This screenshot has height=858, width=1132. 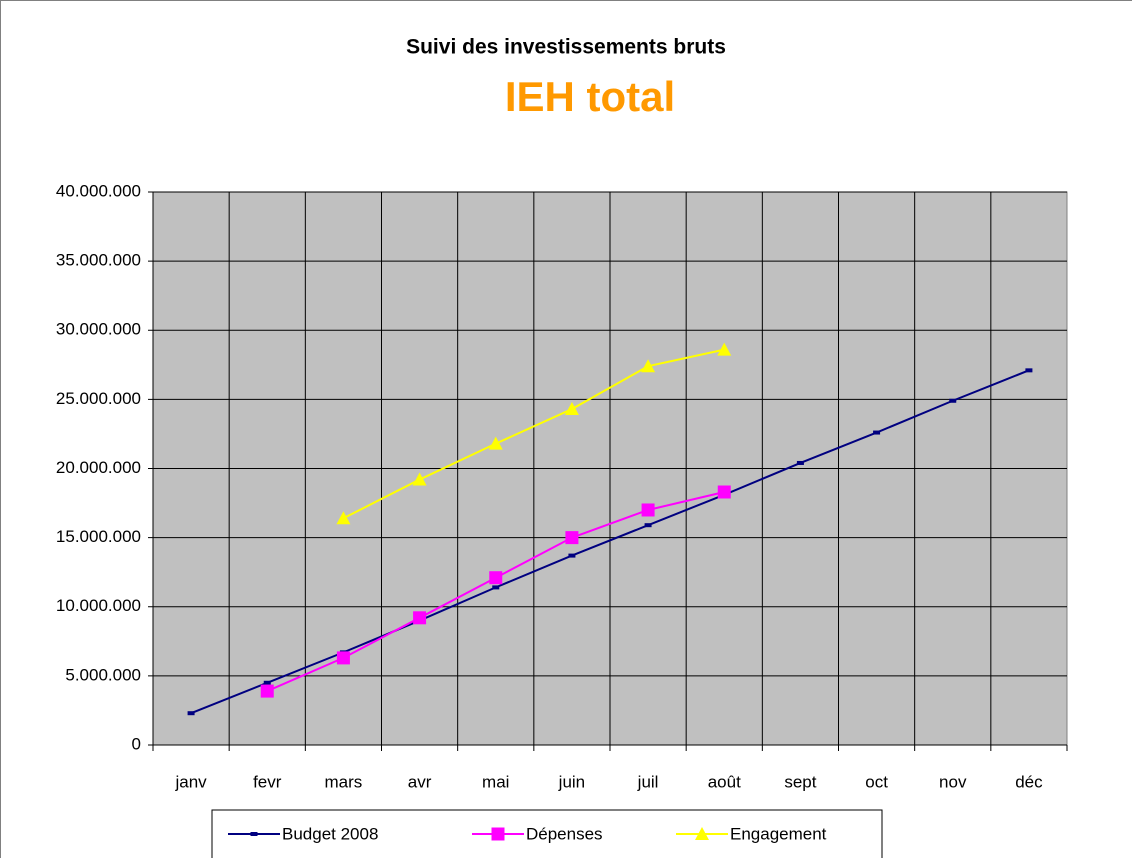 I want to click on x-tick-label: janv, so click(x=190, y=781).